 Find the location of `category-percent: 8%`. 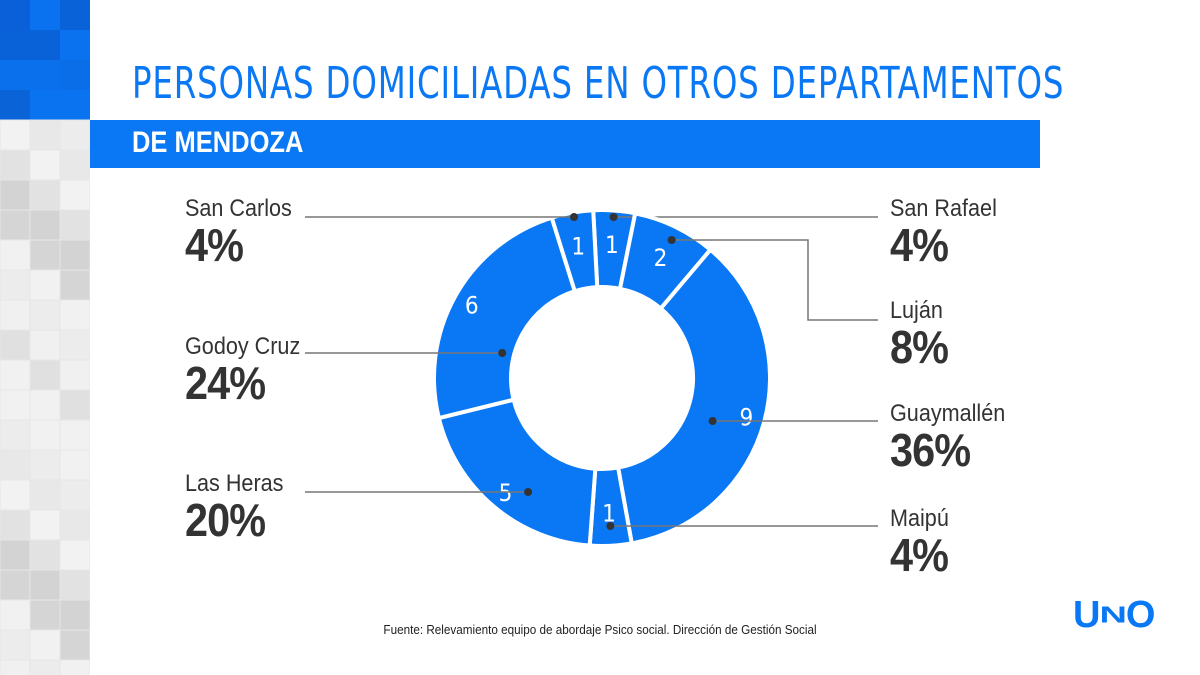

category-percent: 8% is located at coordinates (919, 347).